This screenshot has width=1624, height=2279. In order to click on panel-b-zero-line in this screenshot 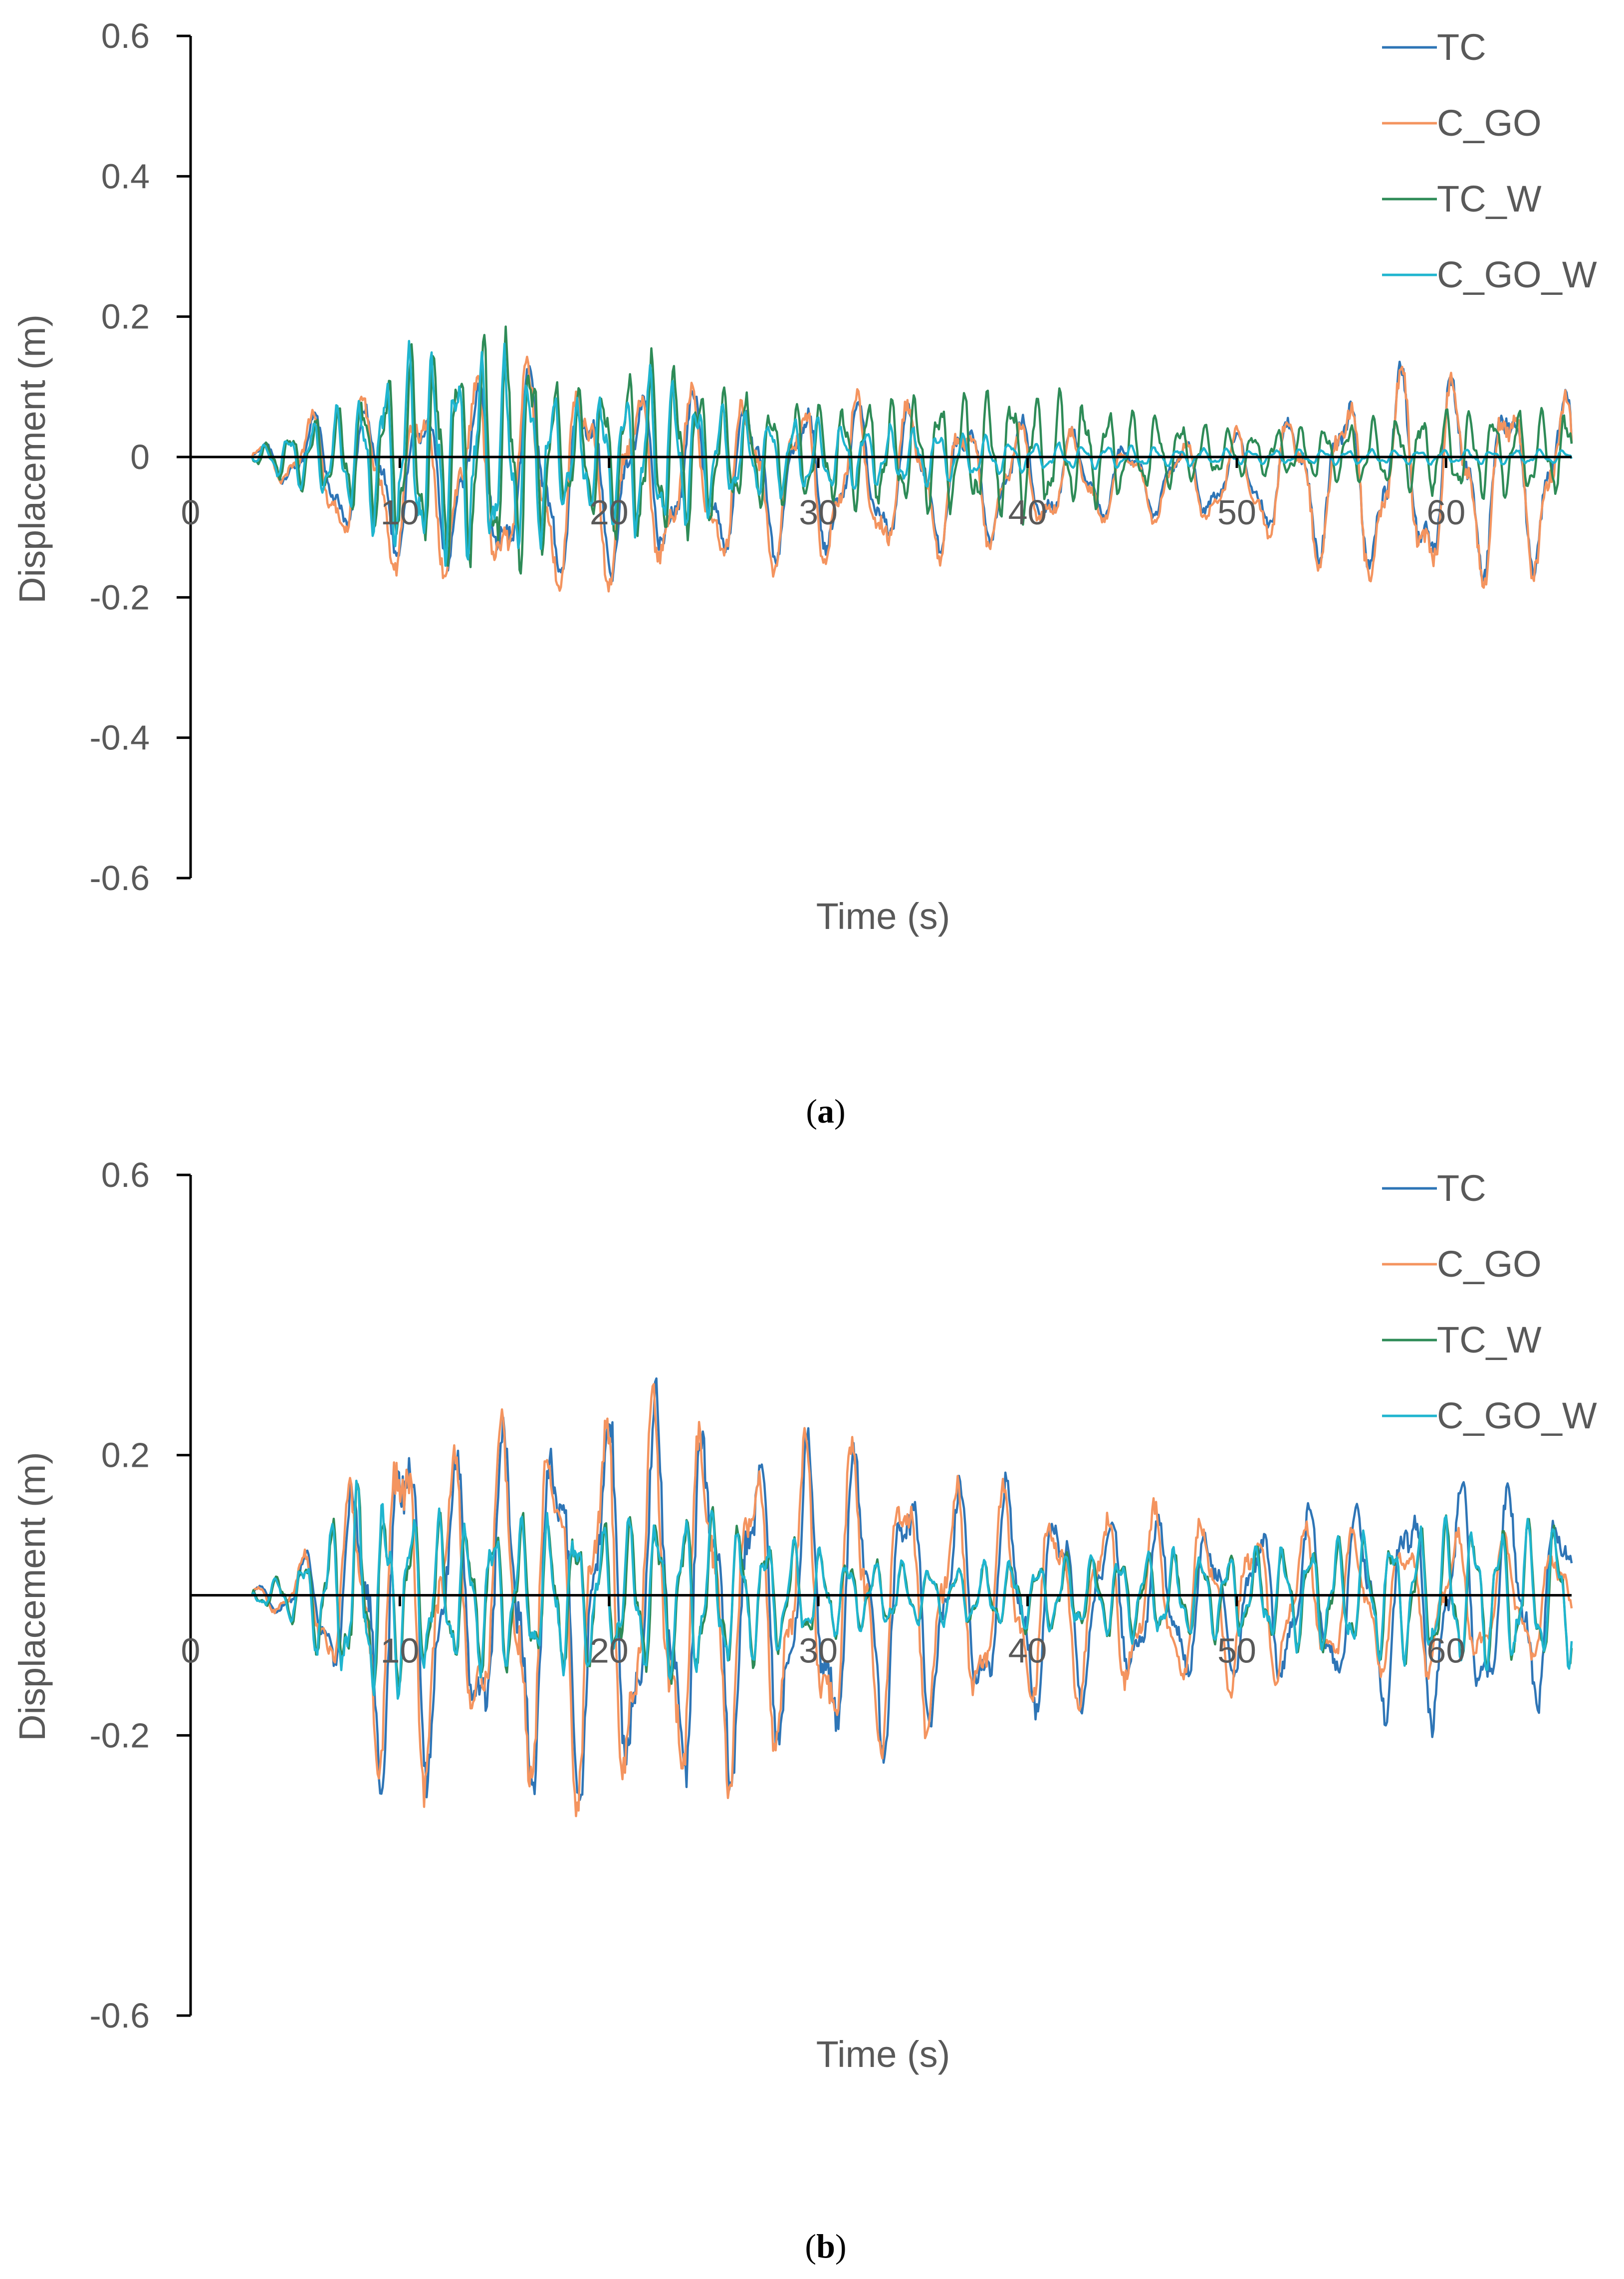, I will do `click(880, 1600)`.